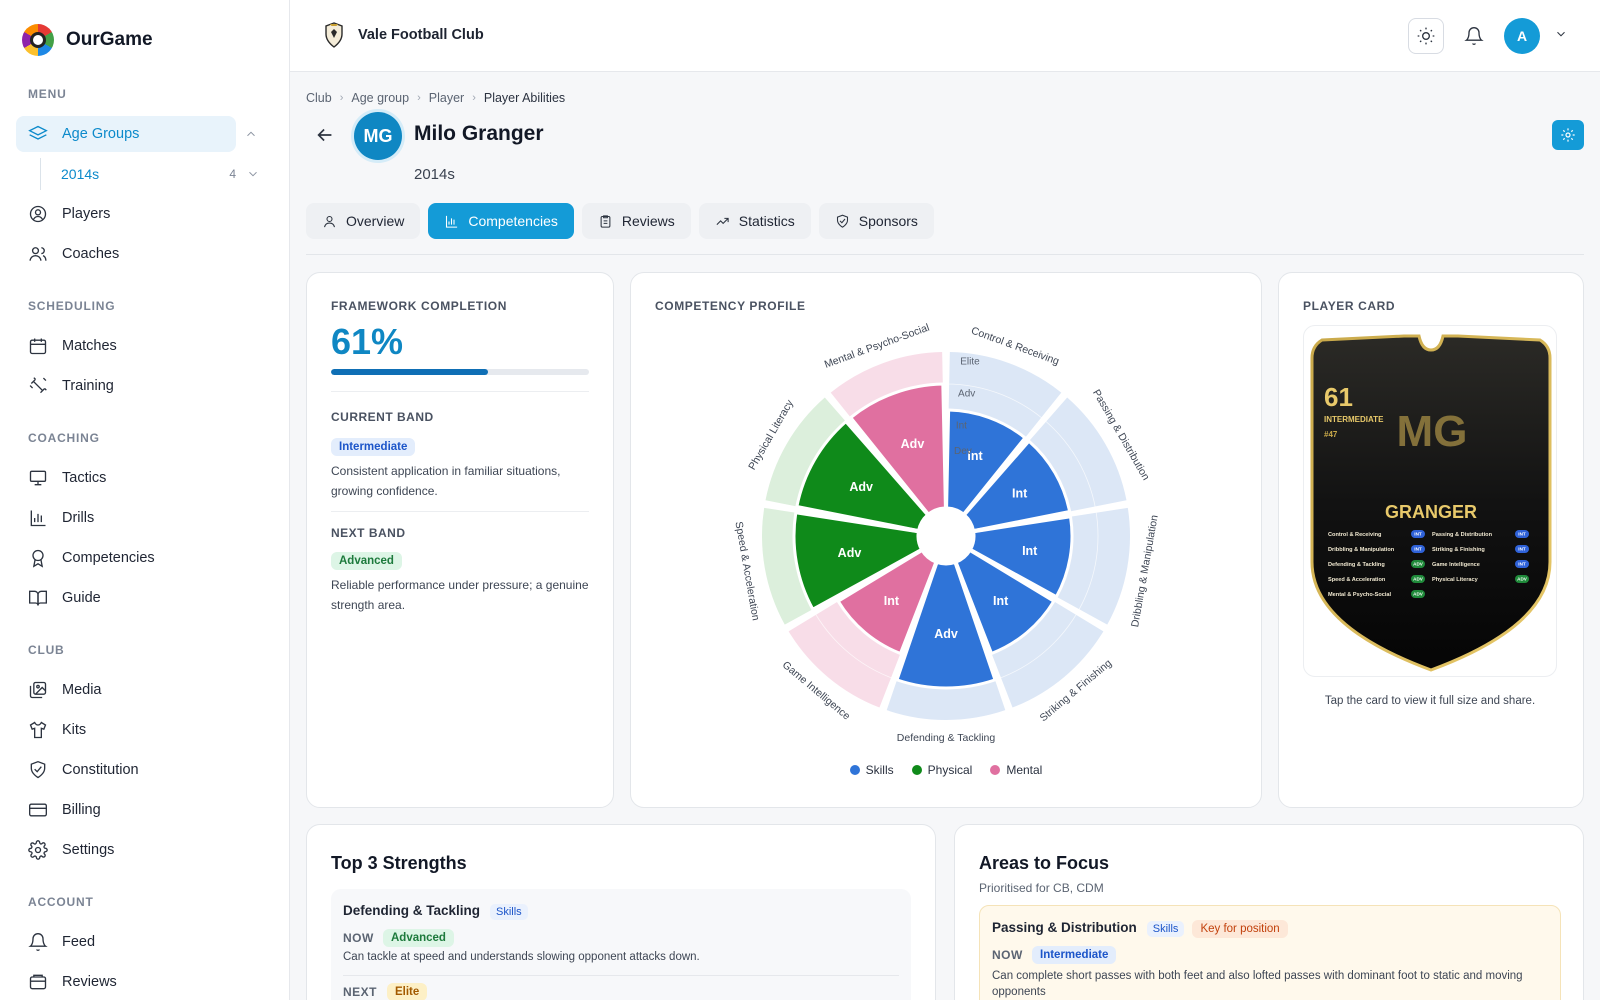  I want to click on polar-ring-label: Adv, so click(966, 393).